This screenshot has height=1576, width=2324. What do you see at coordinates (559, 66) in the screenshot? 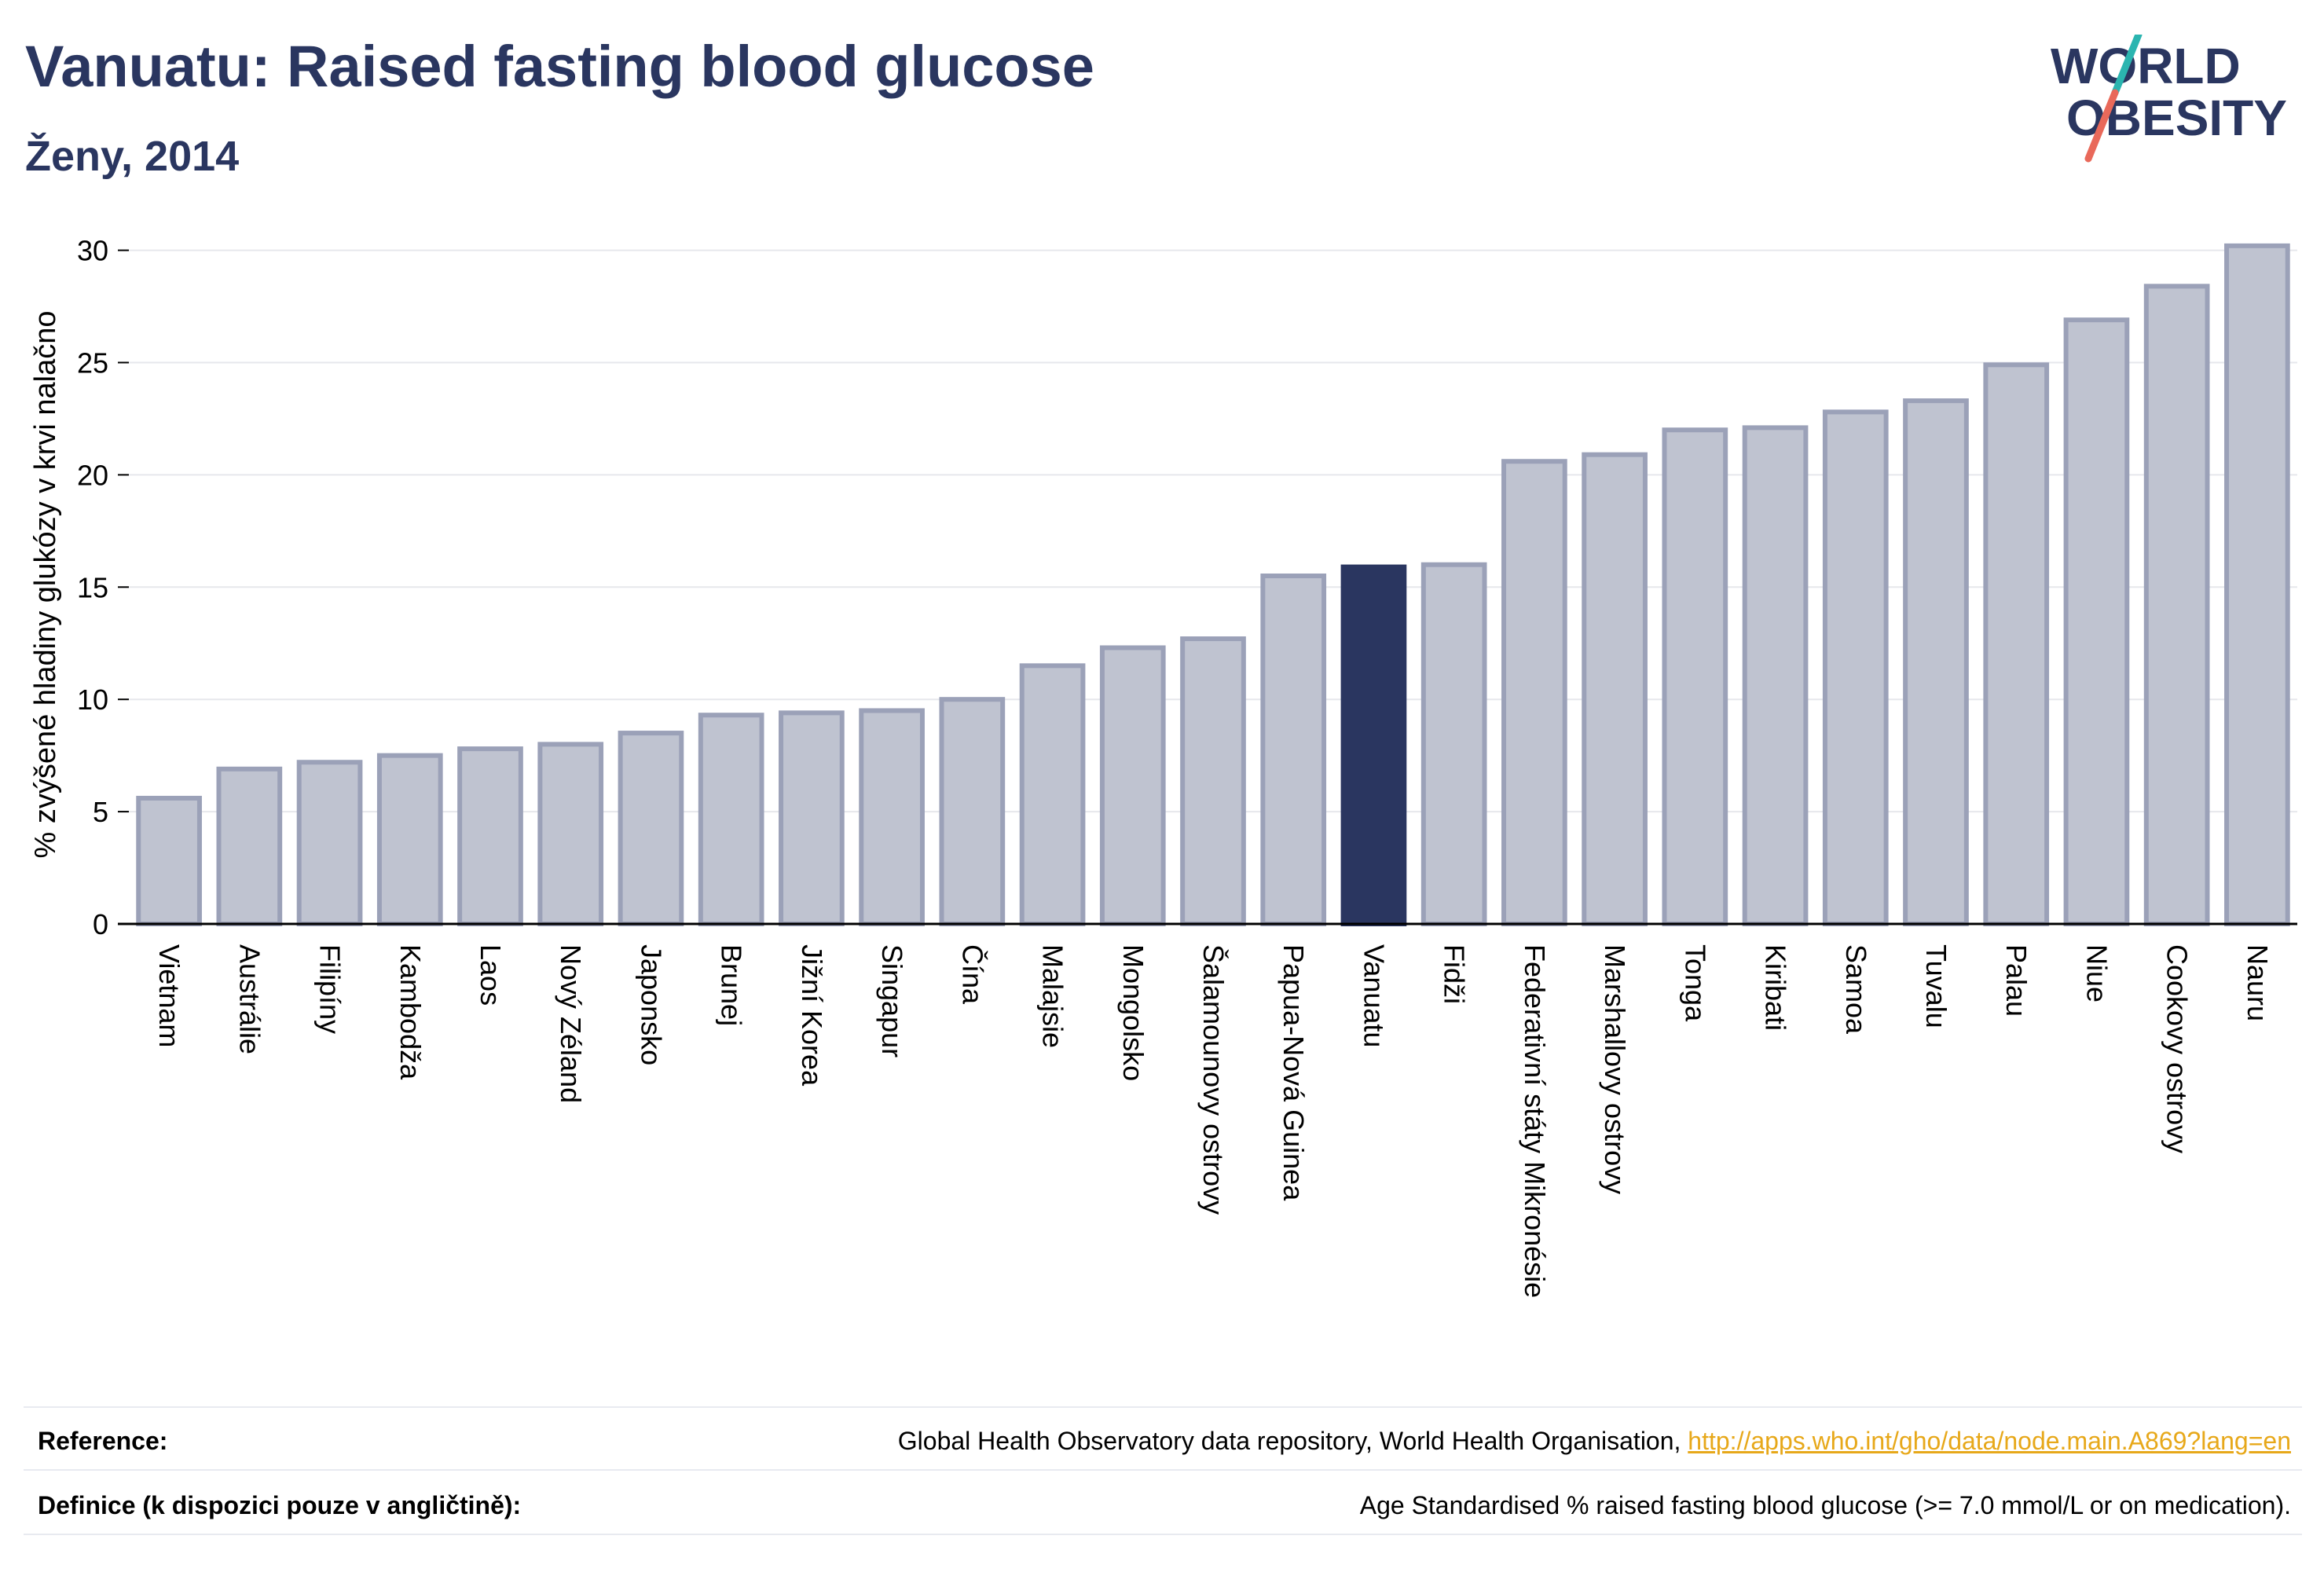
I see `page-title: Vanuatu: Raised fasting blood glucose` at bounding box center [559, 66].